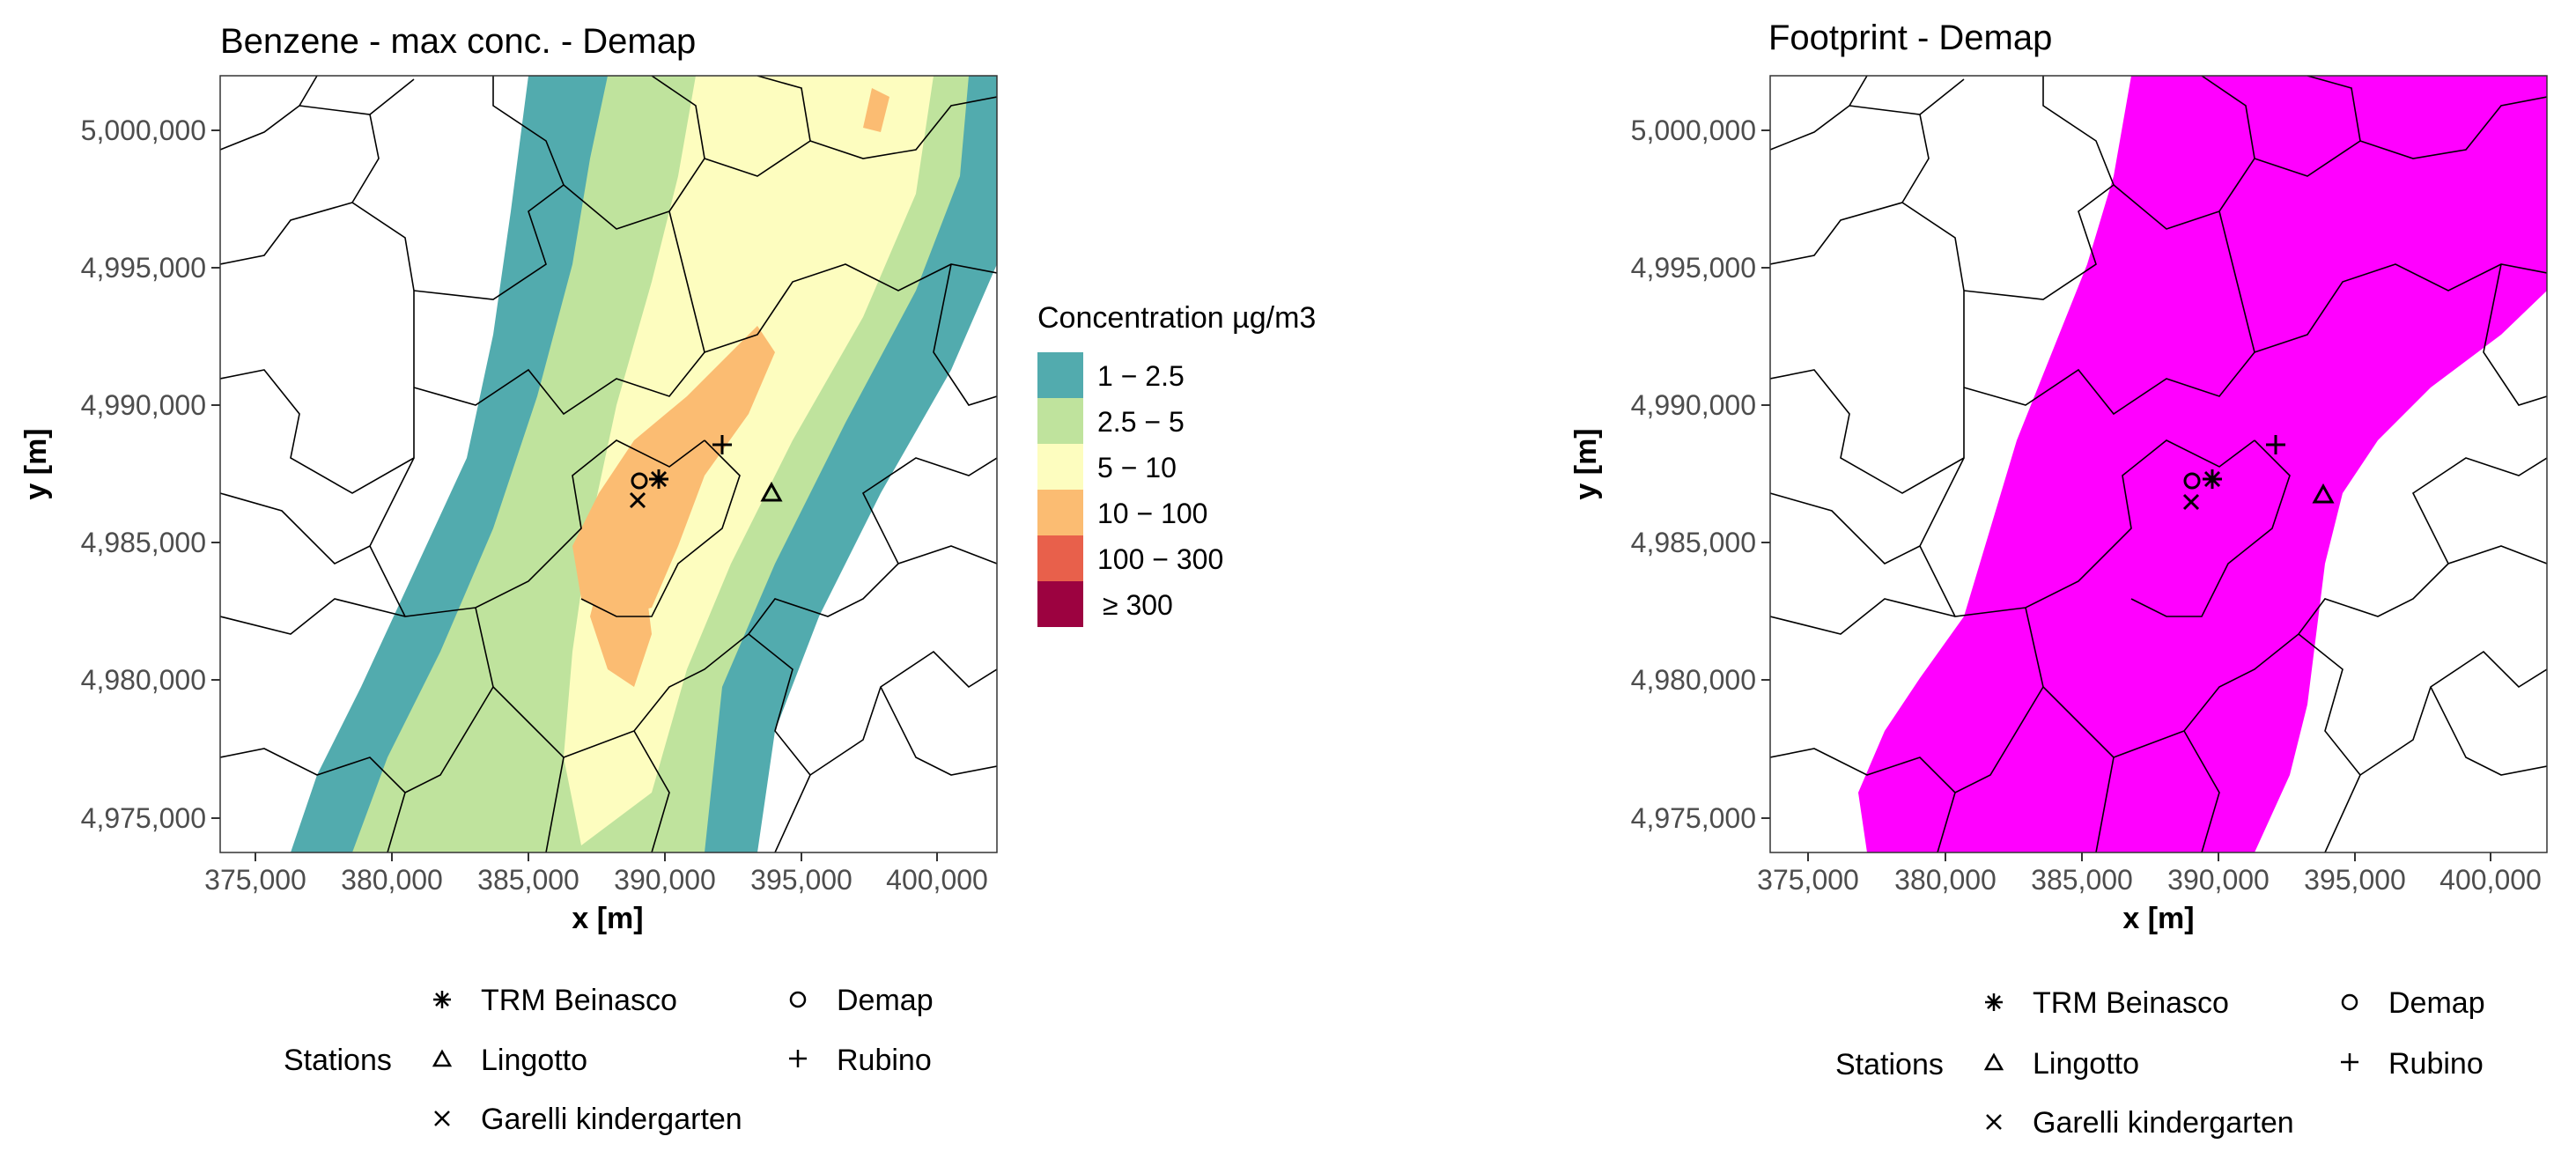 The width and height of the screenshot is (2576, 1166). I want to click on legend-plus-icon-right, so click(2349, 1062).